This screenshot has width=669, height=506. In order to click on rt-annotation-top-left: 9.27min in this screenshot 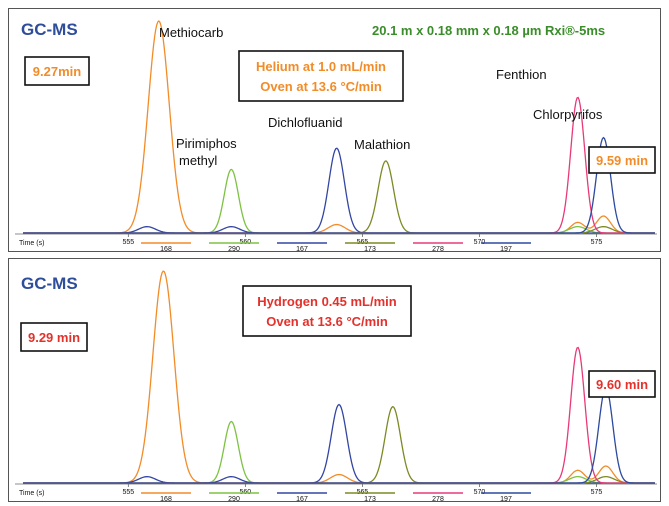, I will do `click(57, 71)`.